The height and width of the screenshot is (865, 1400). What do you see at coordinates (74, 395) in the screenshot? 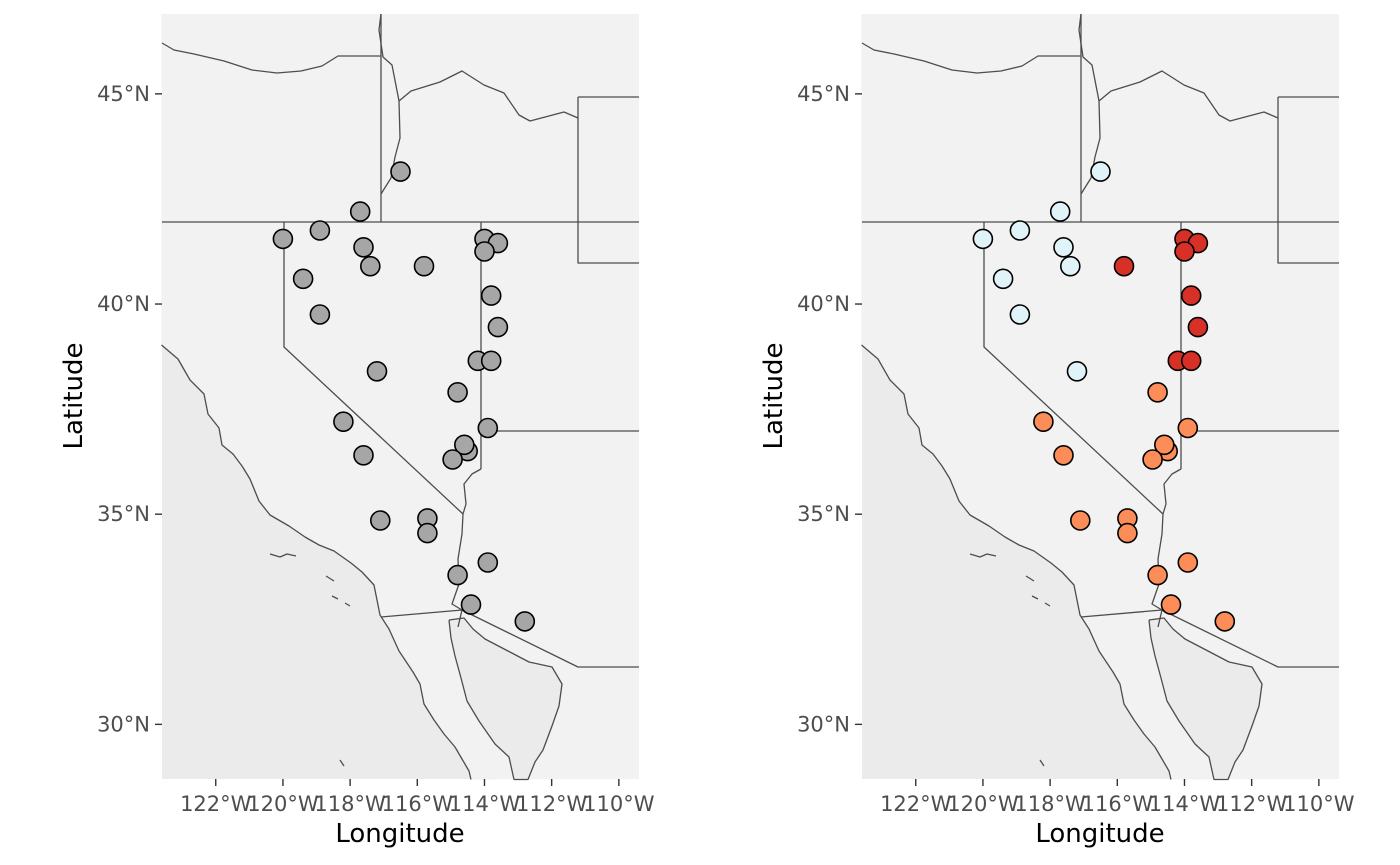
I see `y-axis-title: Latitude` at bounding box center [74, 395].